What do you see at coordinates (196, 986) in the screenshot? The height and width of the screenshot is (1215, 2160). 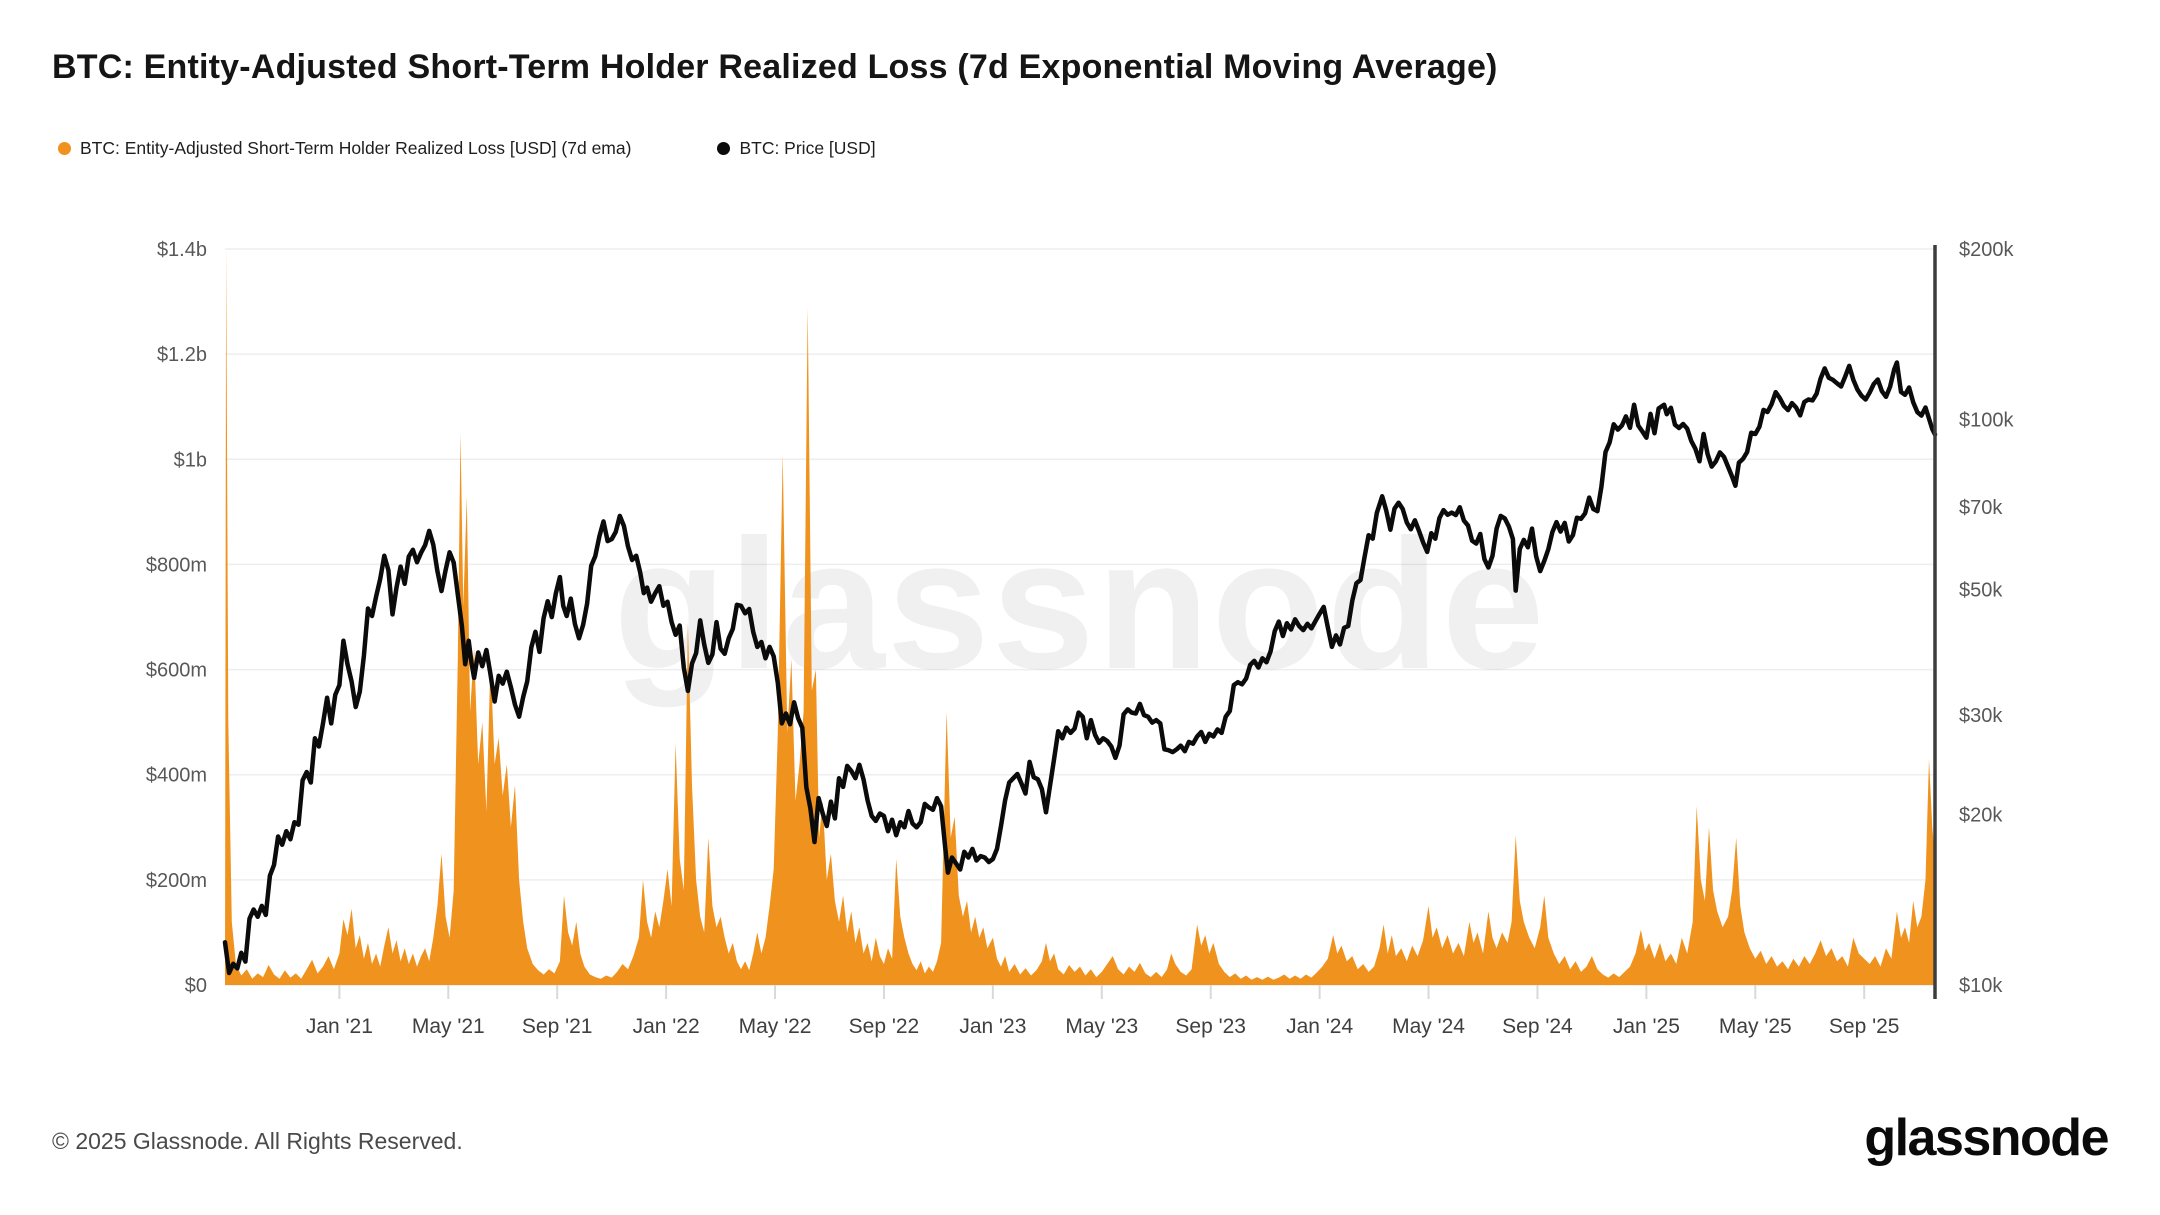 I see `left-axis-tick-label: $0` at bounding box center [196, 986].